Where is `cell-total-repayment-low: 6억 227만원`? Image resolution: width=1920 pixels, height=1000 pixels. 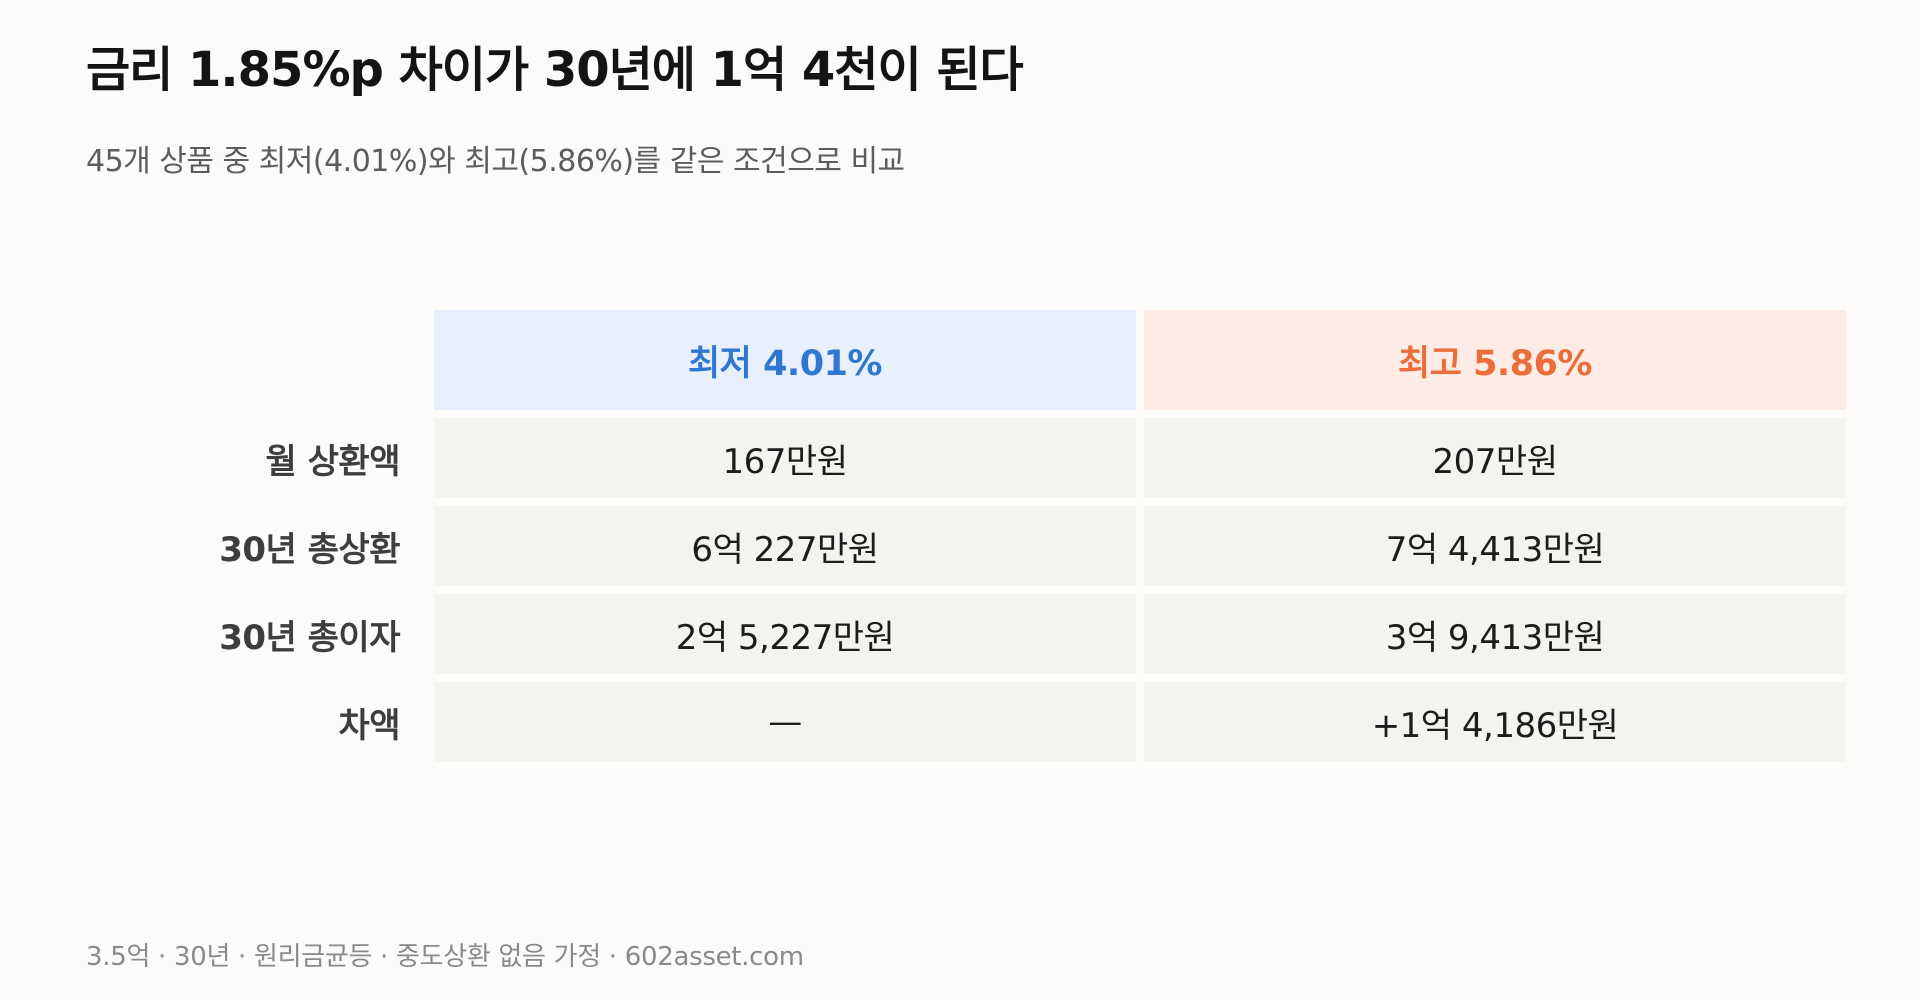 cell-total-repayment-low: 6억 227만원 is located at coordinates (785, 546).